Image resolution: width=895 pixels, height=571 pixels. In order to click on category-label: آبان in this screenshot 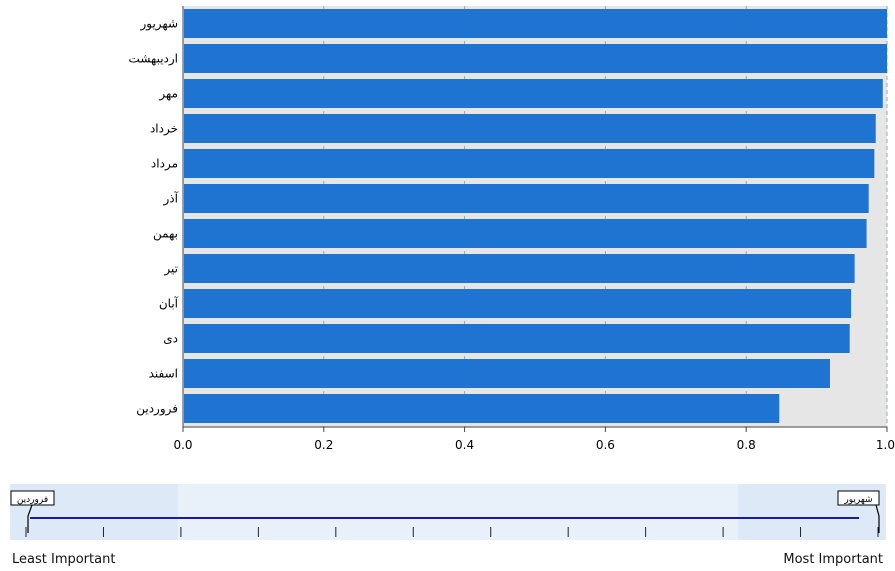, I will do `click(169, 303)`.